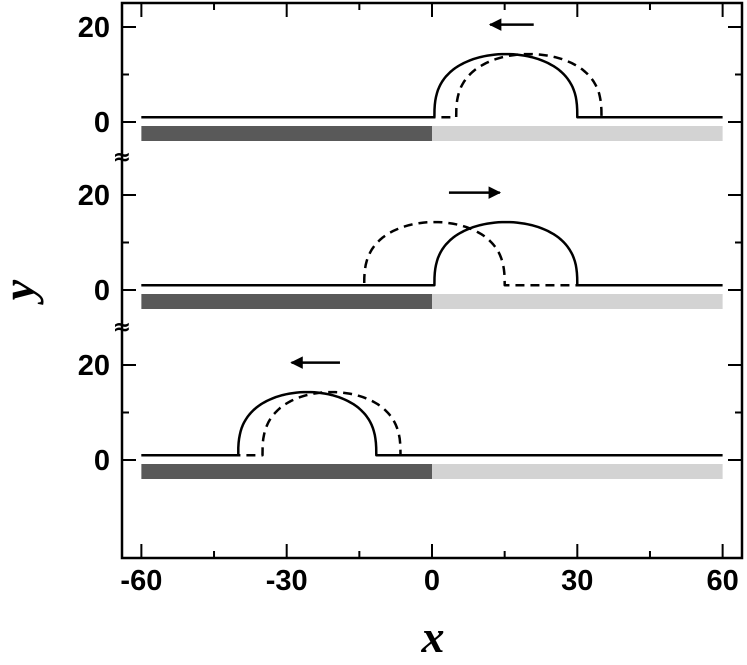 The height and width of the screenshot is (665, 747). What do you see at coordinates (141, 581) in the screenshot?
I see `x-tick-label: -60` at bounding box center [141, 581].